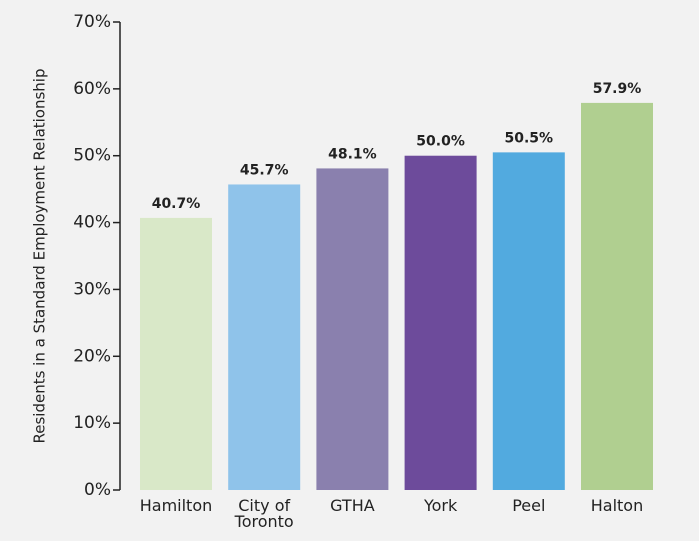 The height and width of the screenshot is (541, 699). I want to click on y-tick-label: 20%, so click(92, 356).